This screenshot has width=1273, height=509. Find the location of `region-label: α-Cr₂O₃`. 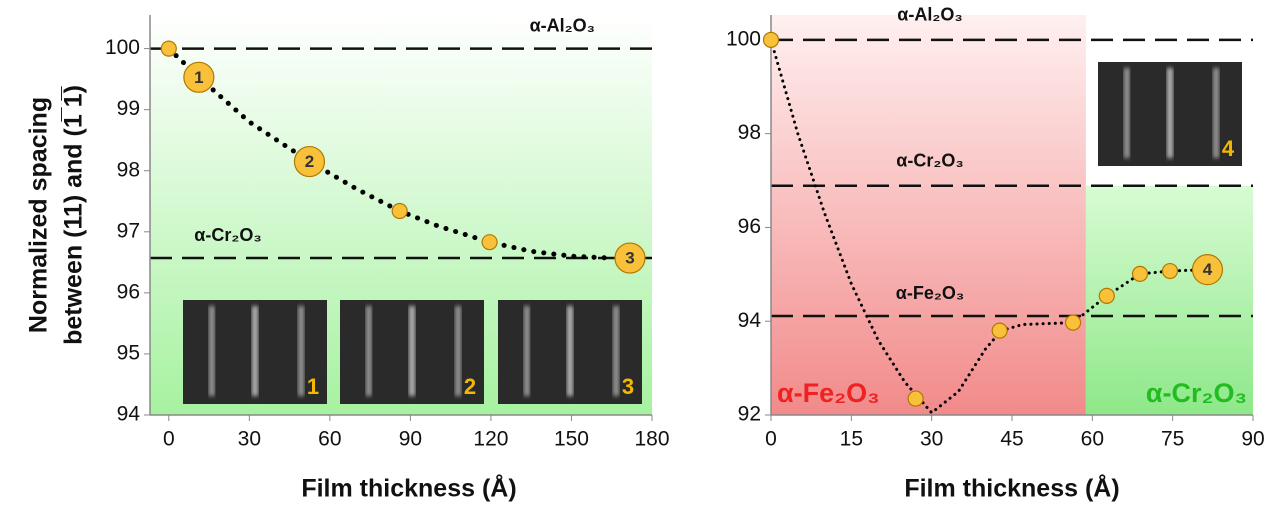

region-label: α-Cr₂O₃ is located at coordinates (1196, 393).